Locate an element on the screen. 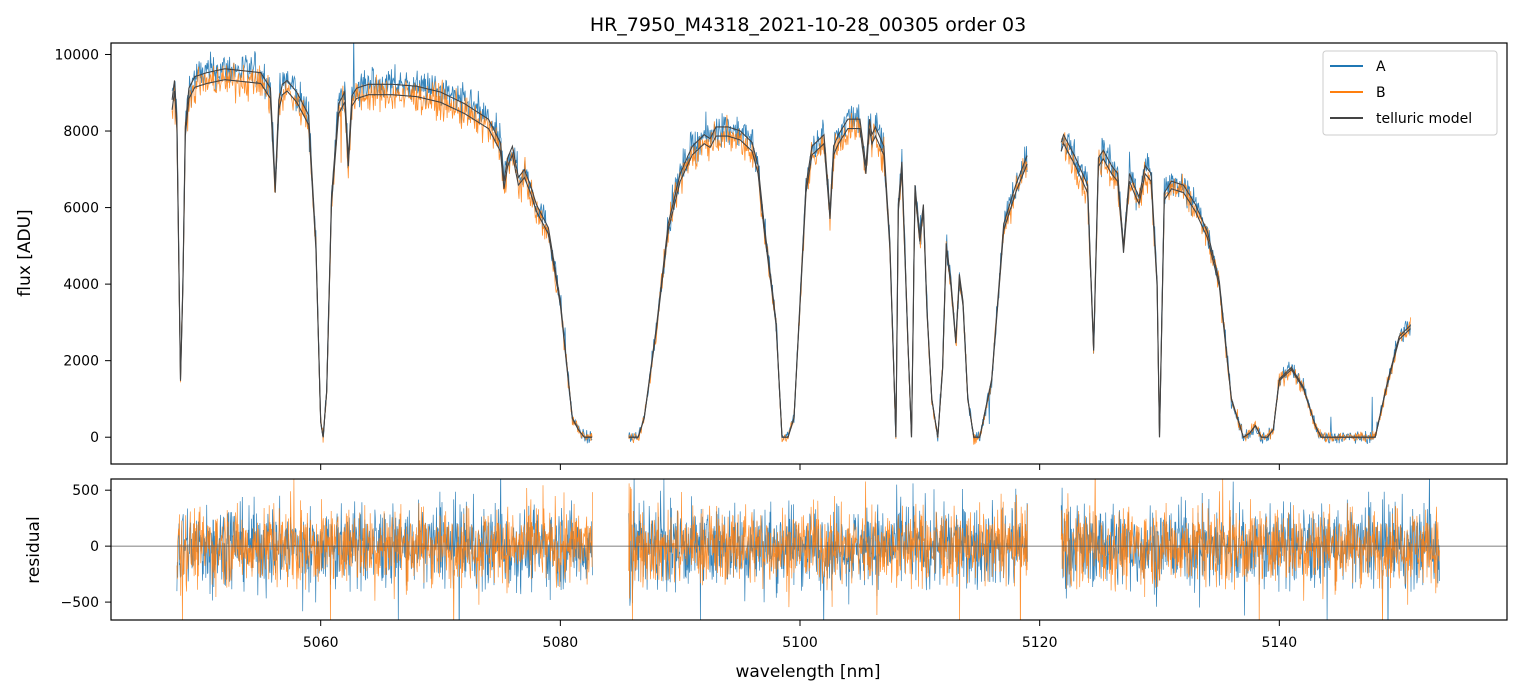  x-tick-label: 5100 is located at coordinates (800, 643).